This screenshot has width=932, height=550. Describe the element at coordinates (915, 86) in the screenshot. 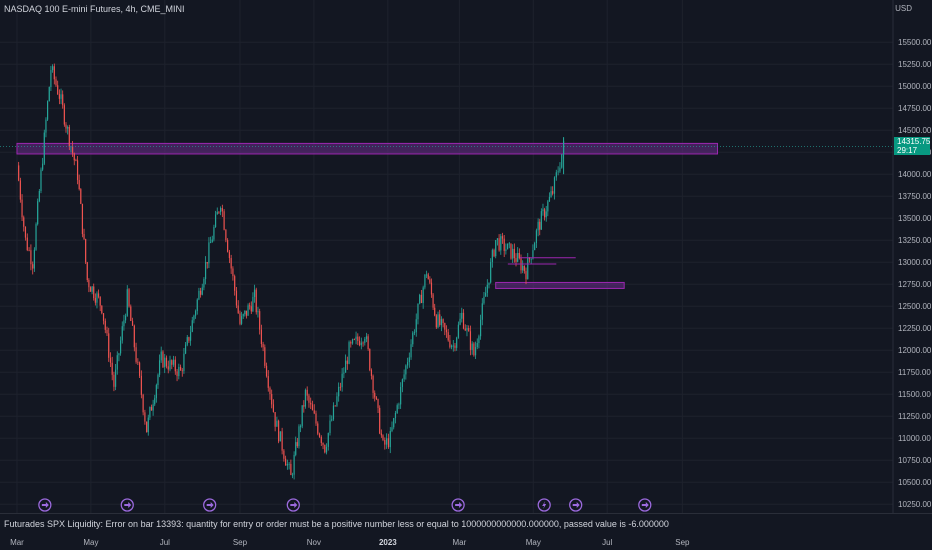

I see `price-tick-label: 15000.00` at that location.